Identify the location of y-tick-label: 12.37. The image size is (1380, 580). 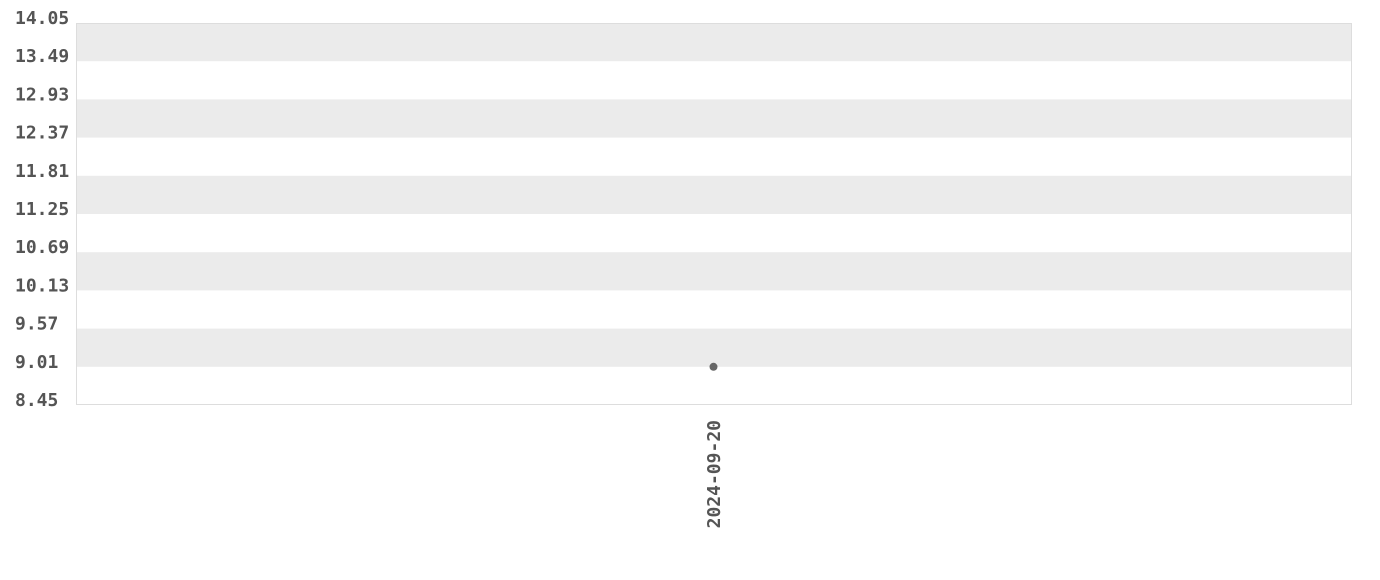
(42, 133).